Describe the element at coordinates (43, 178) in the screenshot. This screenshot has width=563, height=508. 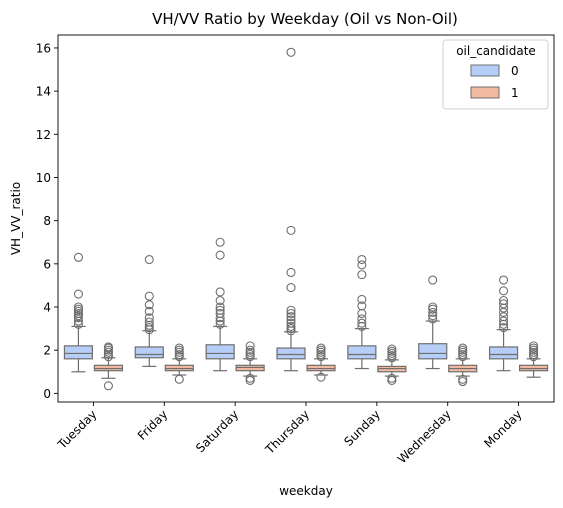
I see `y-tick-label: 10` at that location.